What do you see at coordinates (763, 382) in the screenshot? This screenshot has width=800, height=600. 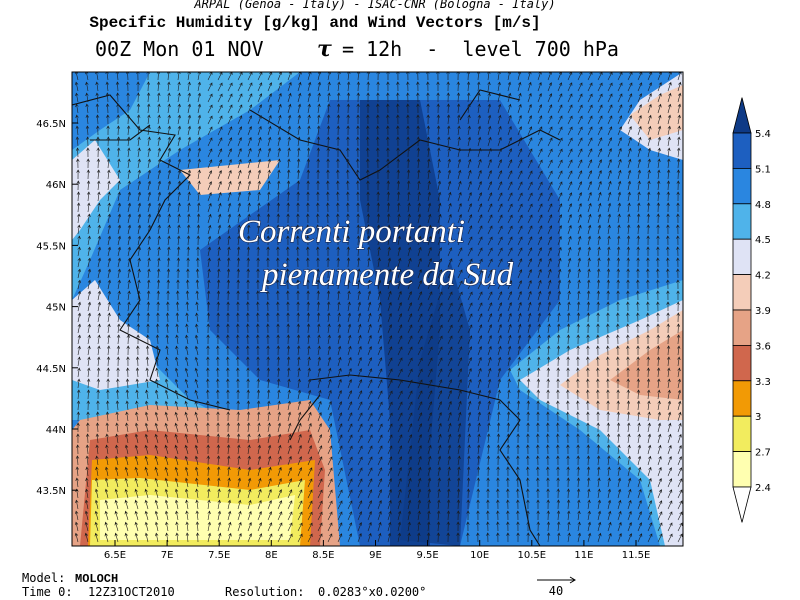 I see `colorbar-label: 3.3` at bounding box center [763, 382].